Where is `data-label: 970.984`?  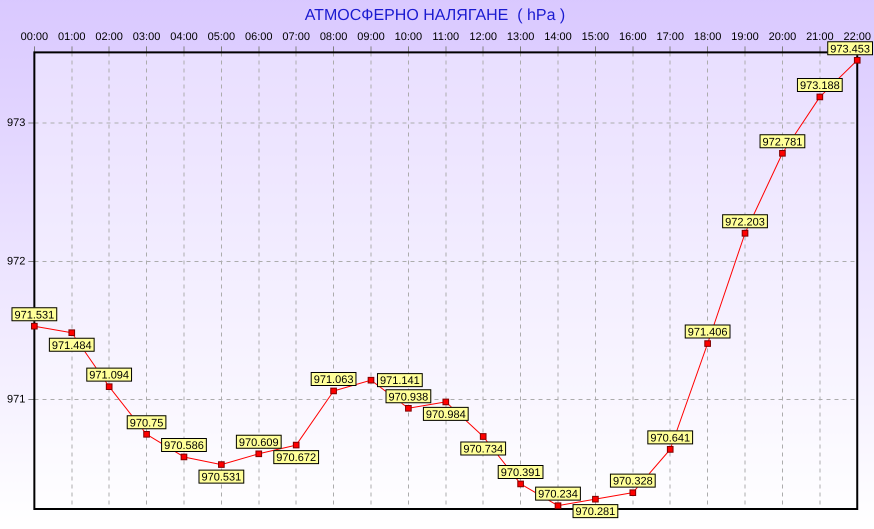 data-label: 970.984 is located at coordinates (446, 414).